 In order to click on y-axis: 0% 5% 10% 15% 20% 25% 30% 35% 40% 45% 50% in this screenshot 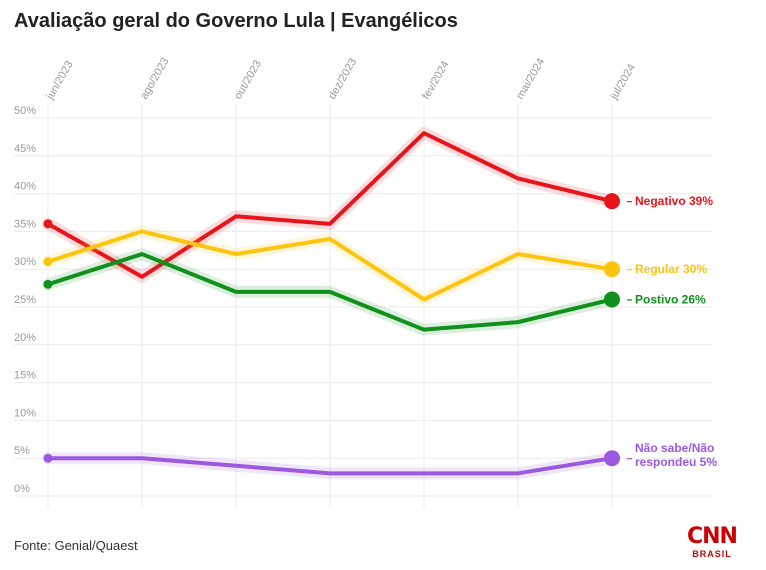, I will do `click(25, 300)`.